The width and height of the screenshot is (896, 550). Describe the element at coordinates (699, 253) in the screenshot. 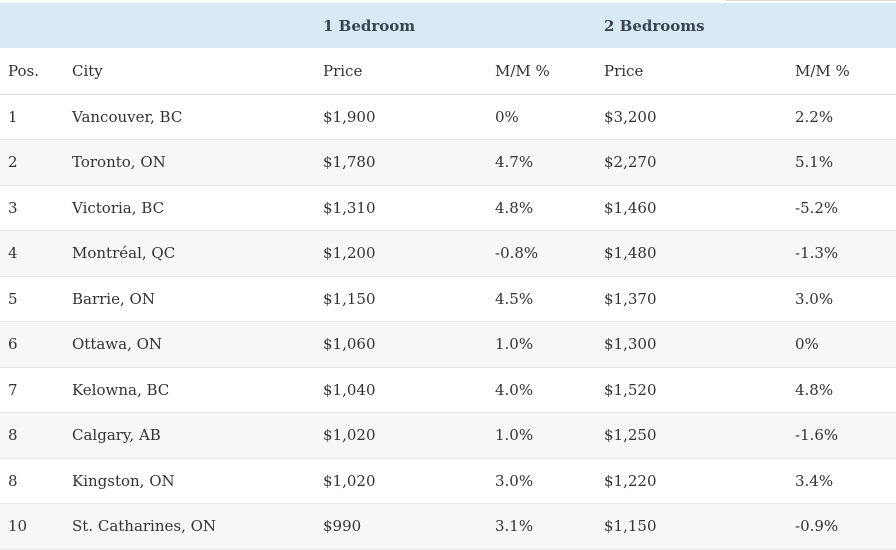

I see `cell-price-2br: $1,480` at that location.